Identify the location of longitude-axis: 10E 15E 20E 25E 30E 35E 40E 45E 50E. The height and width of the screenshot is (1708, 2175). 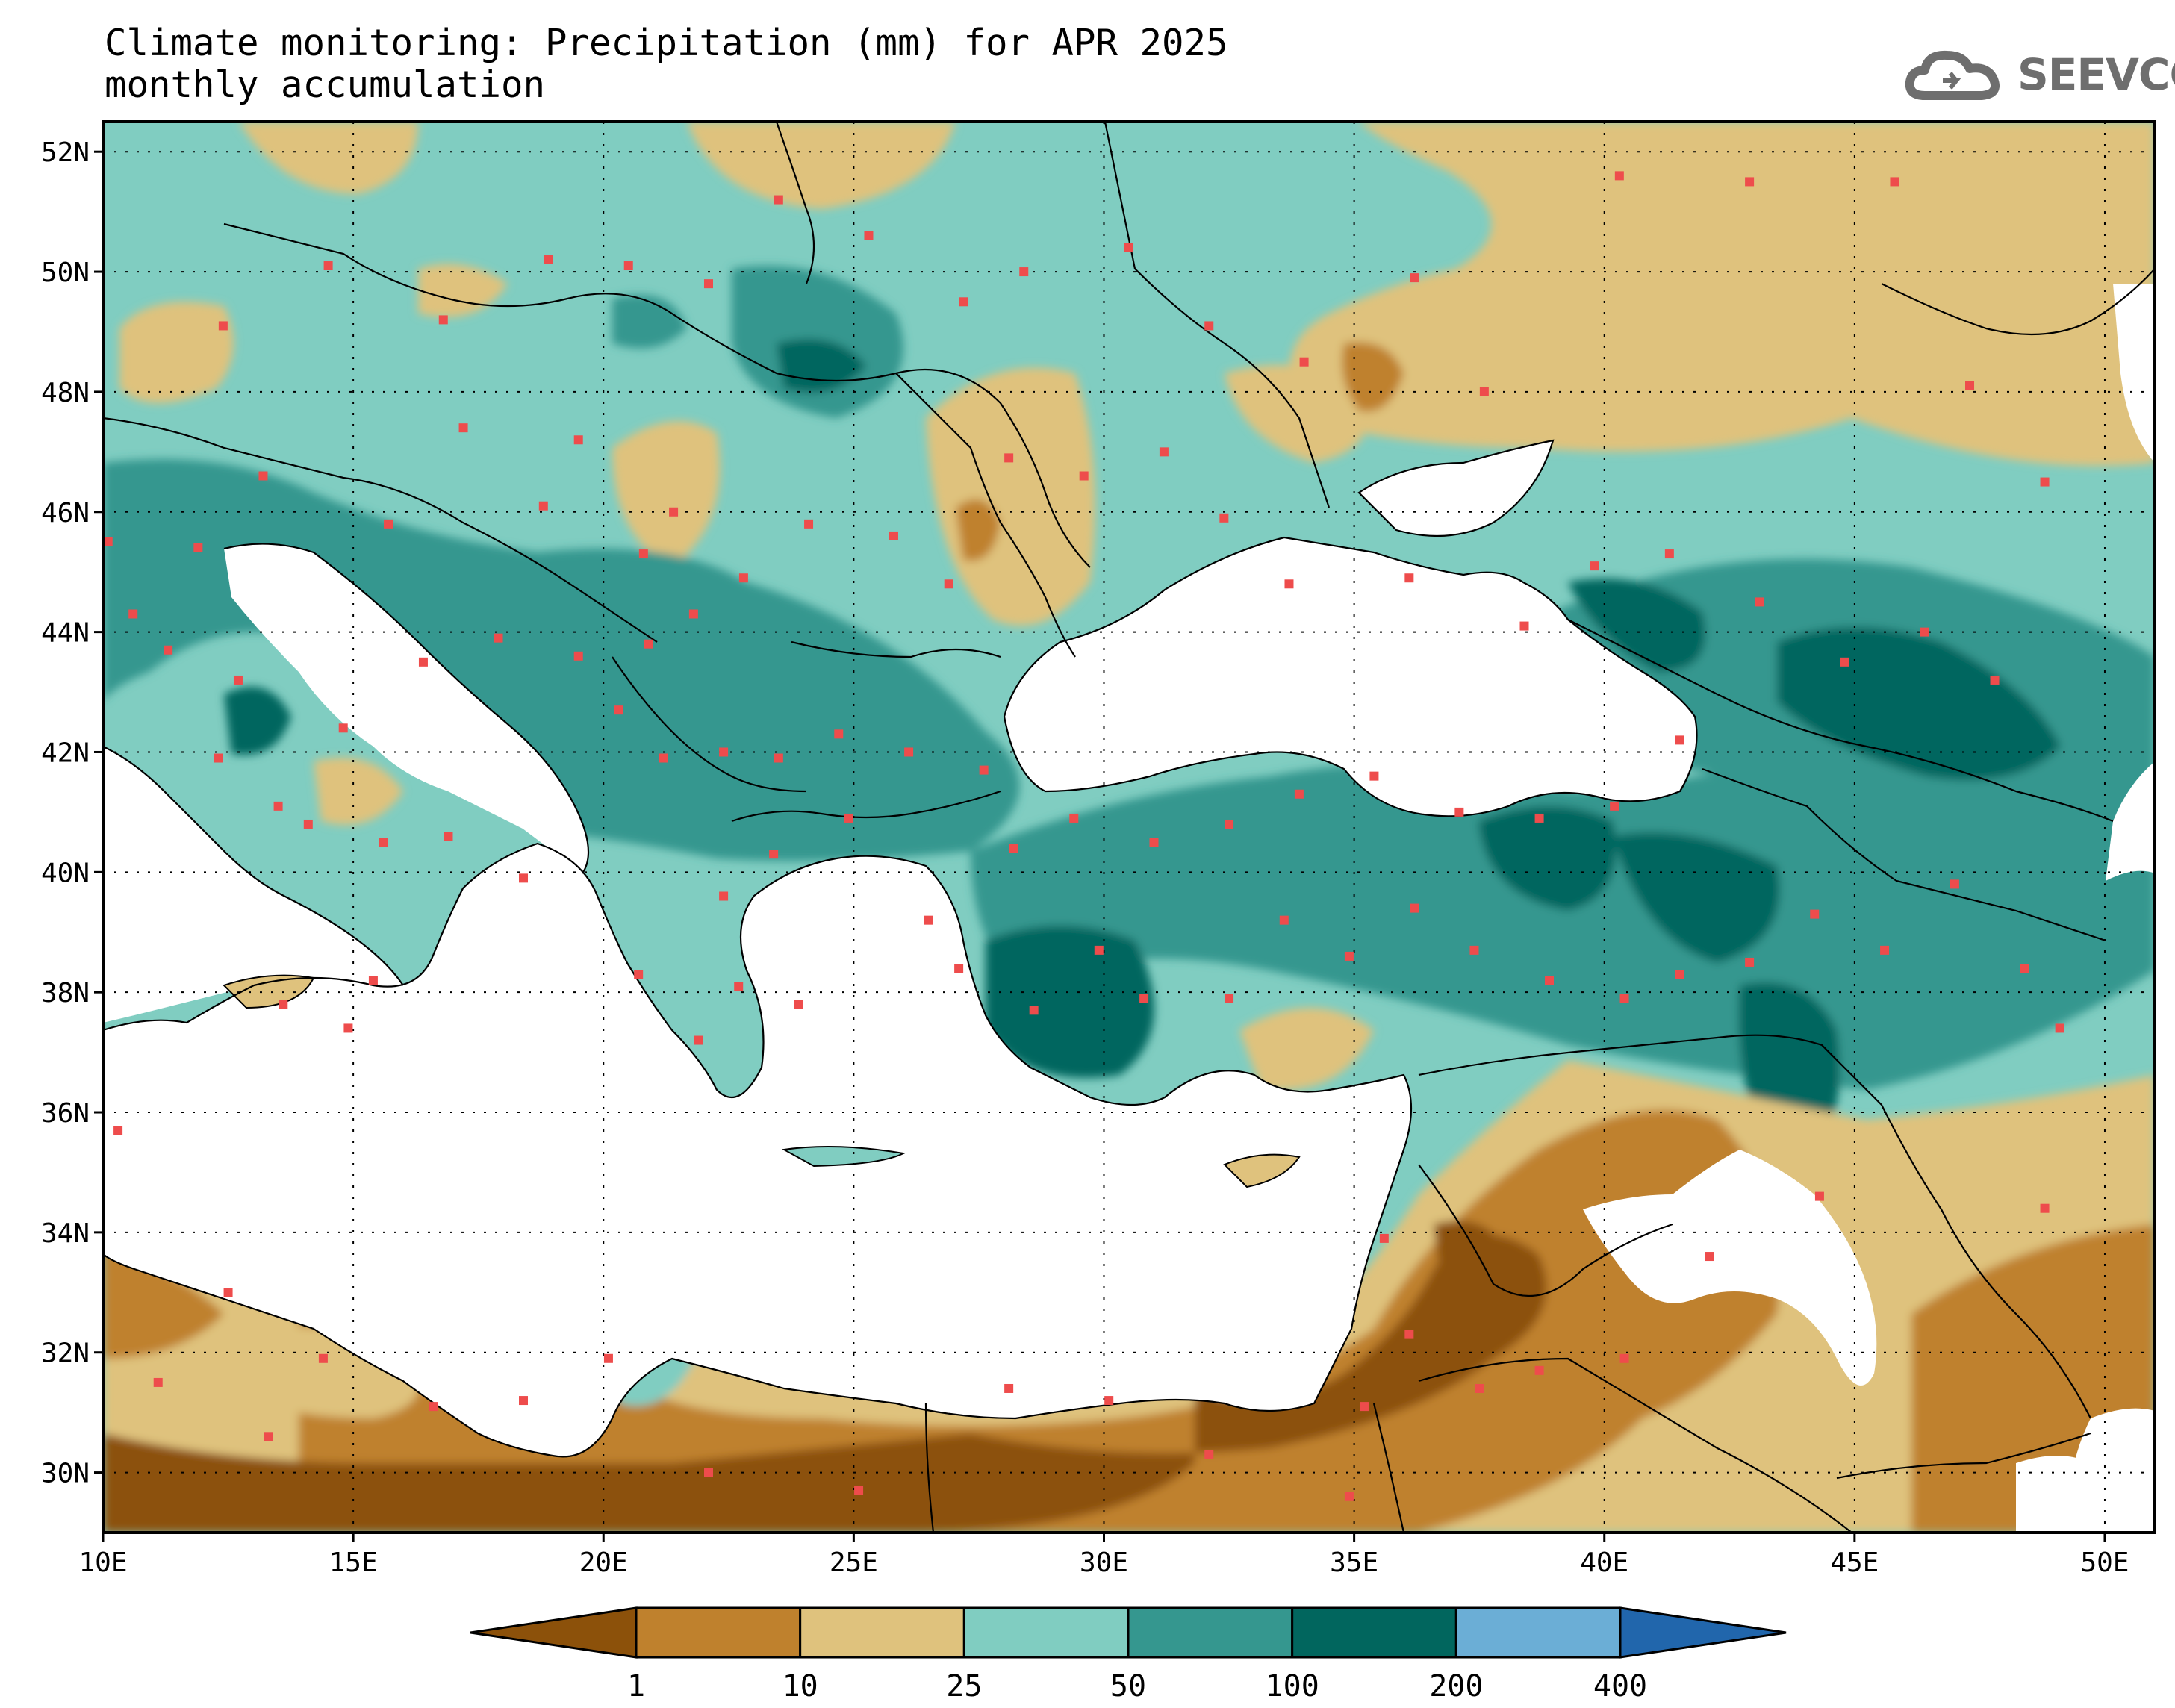
(1103, 1555).